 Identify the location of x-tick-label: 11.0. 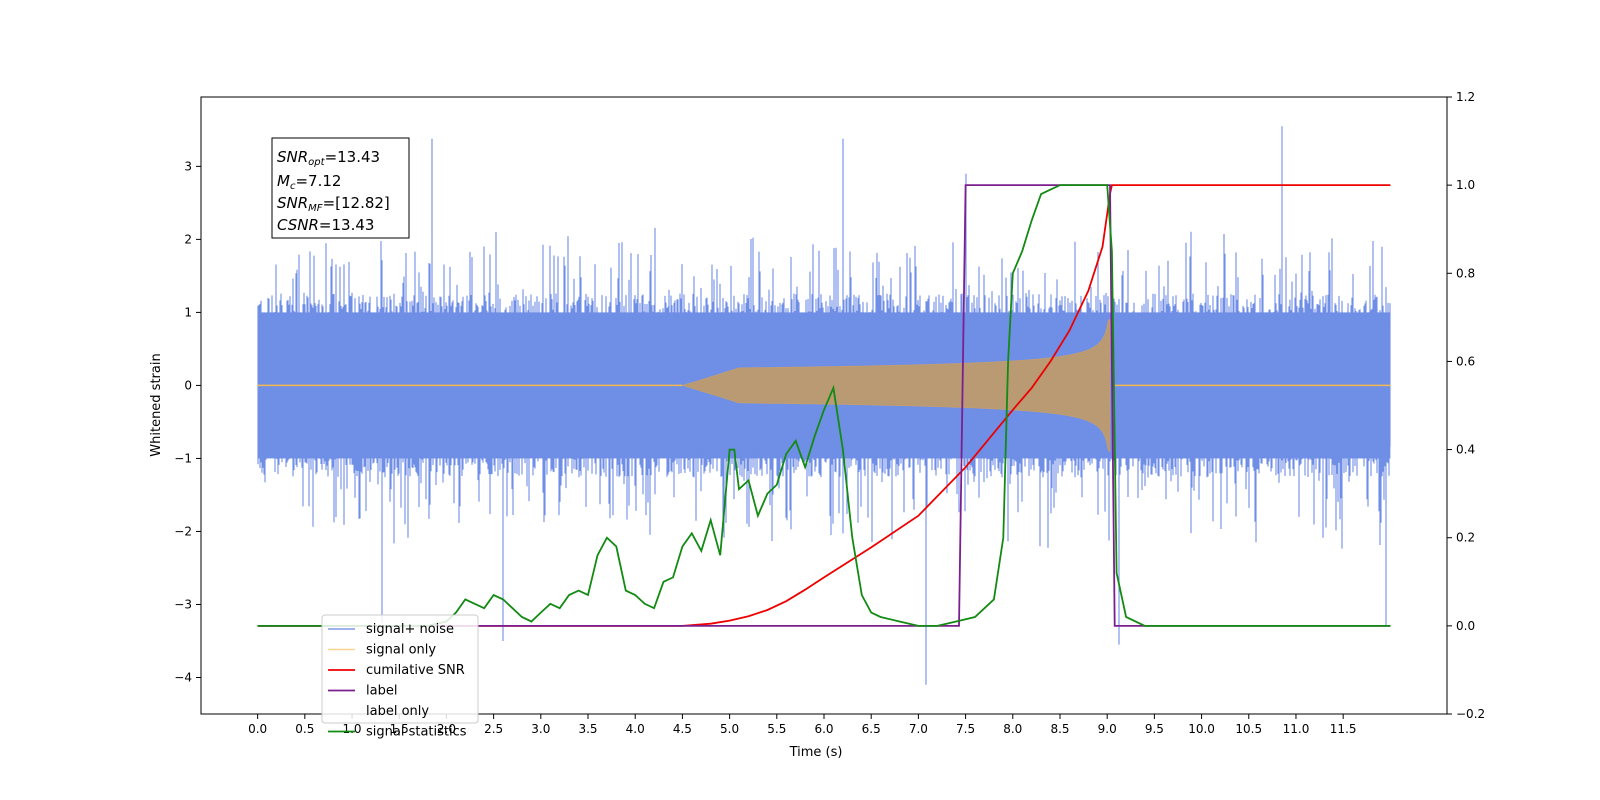
(1296, 729).